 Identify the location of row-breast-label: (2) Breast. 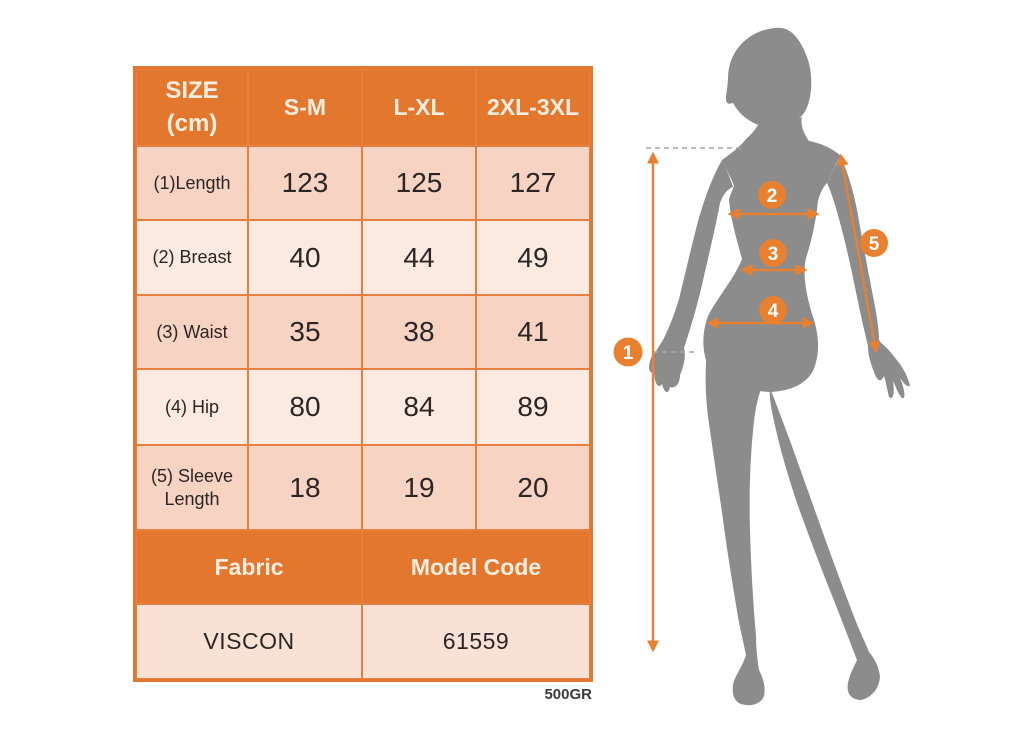
(192, 257).